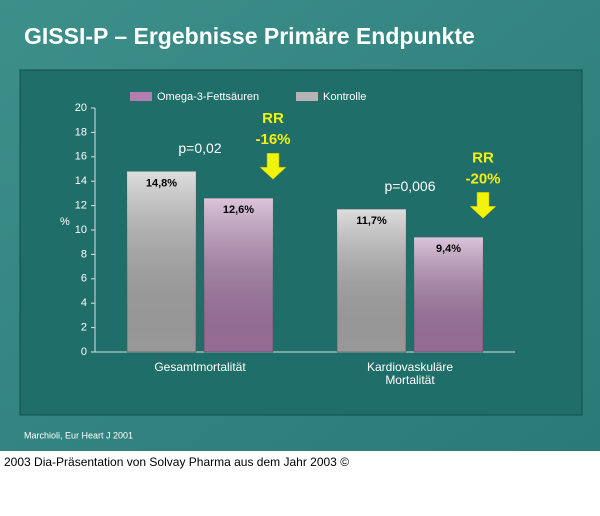  I want to click on y-tick-label: 8, so click(84, 254).